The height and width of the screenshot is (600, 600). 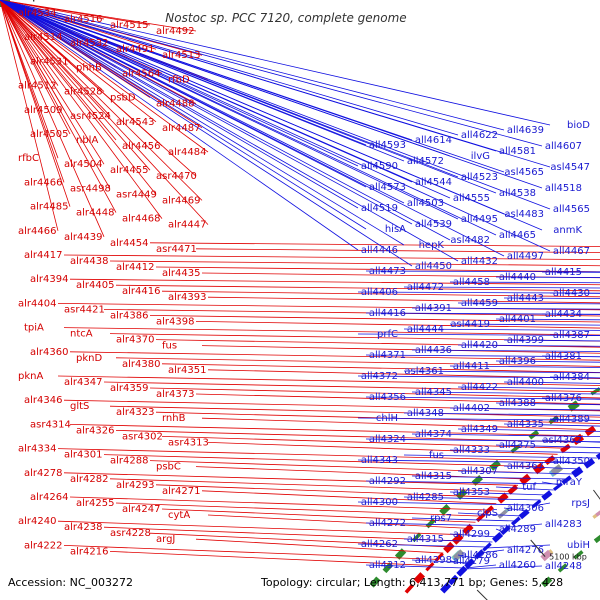 What do you see at coordinates (135, 267) in the screenshot?
I see `gene-label: alr4412` at bounding box center [135, 267].